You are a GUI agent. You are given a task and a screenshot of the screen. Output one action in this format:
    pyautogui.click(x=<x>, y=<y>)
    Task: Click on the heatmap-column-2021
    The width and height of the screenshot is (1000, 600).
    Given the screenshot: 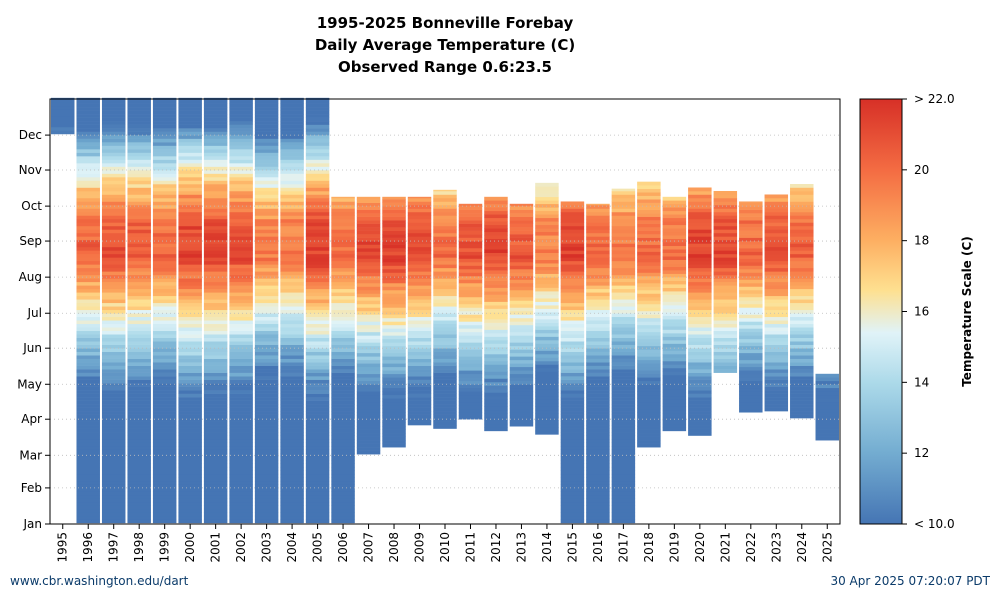 What is the action you would take?
    pyautogui.click(x=725, y=281)
    